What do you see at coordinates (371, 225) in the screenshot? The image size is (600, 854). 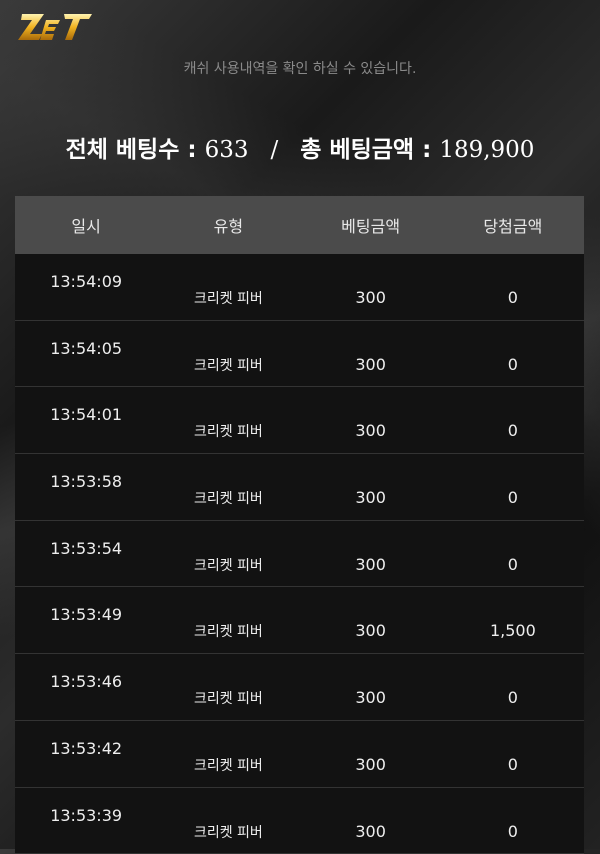 I see `header-bet-amount: 베팅금액` at bounding box center [371, 225].